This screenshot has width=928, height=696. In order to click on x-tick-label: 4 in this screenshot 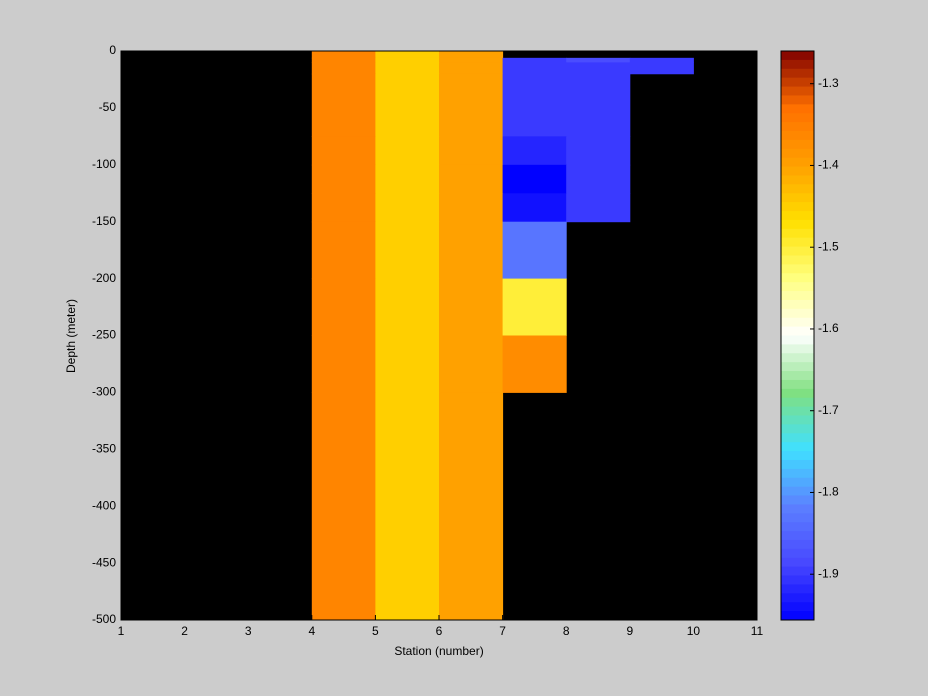, I will do `click(311, 631)`.